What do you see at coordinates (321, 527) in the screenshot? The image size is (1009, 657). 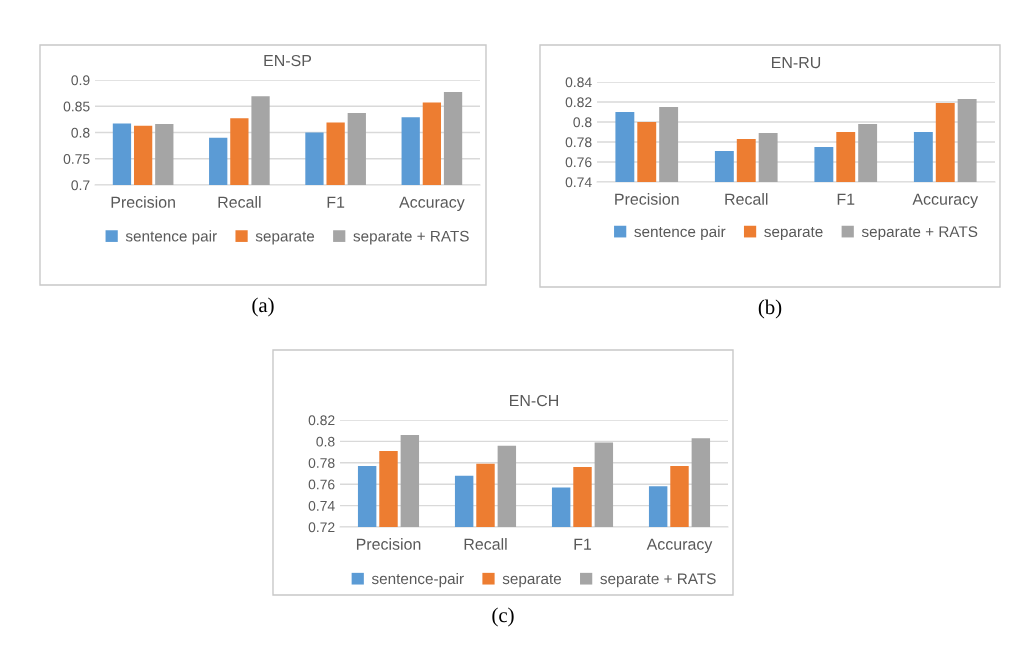 I see `y-tick-label: 0.72` at bounding box center [321, 527].